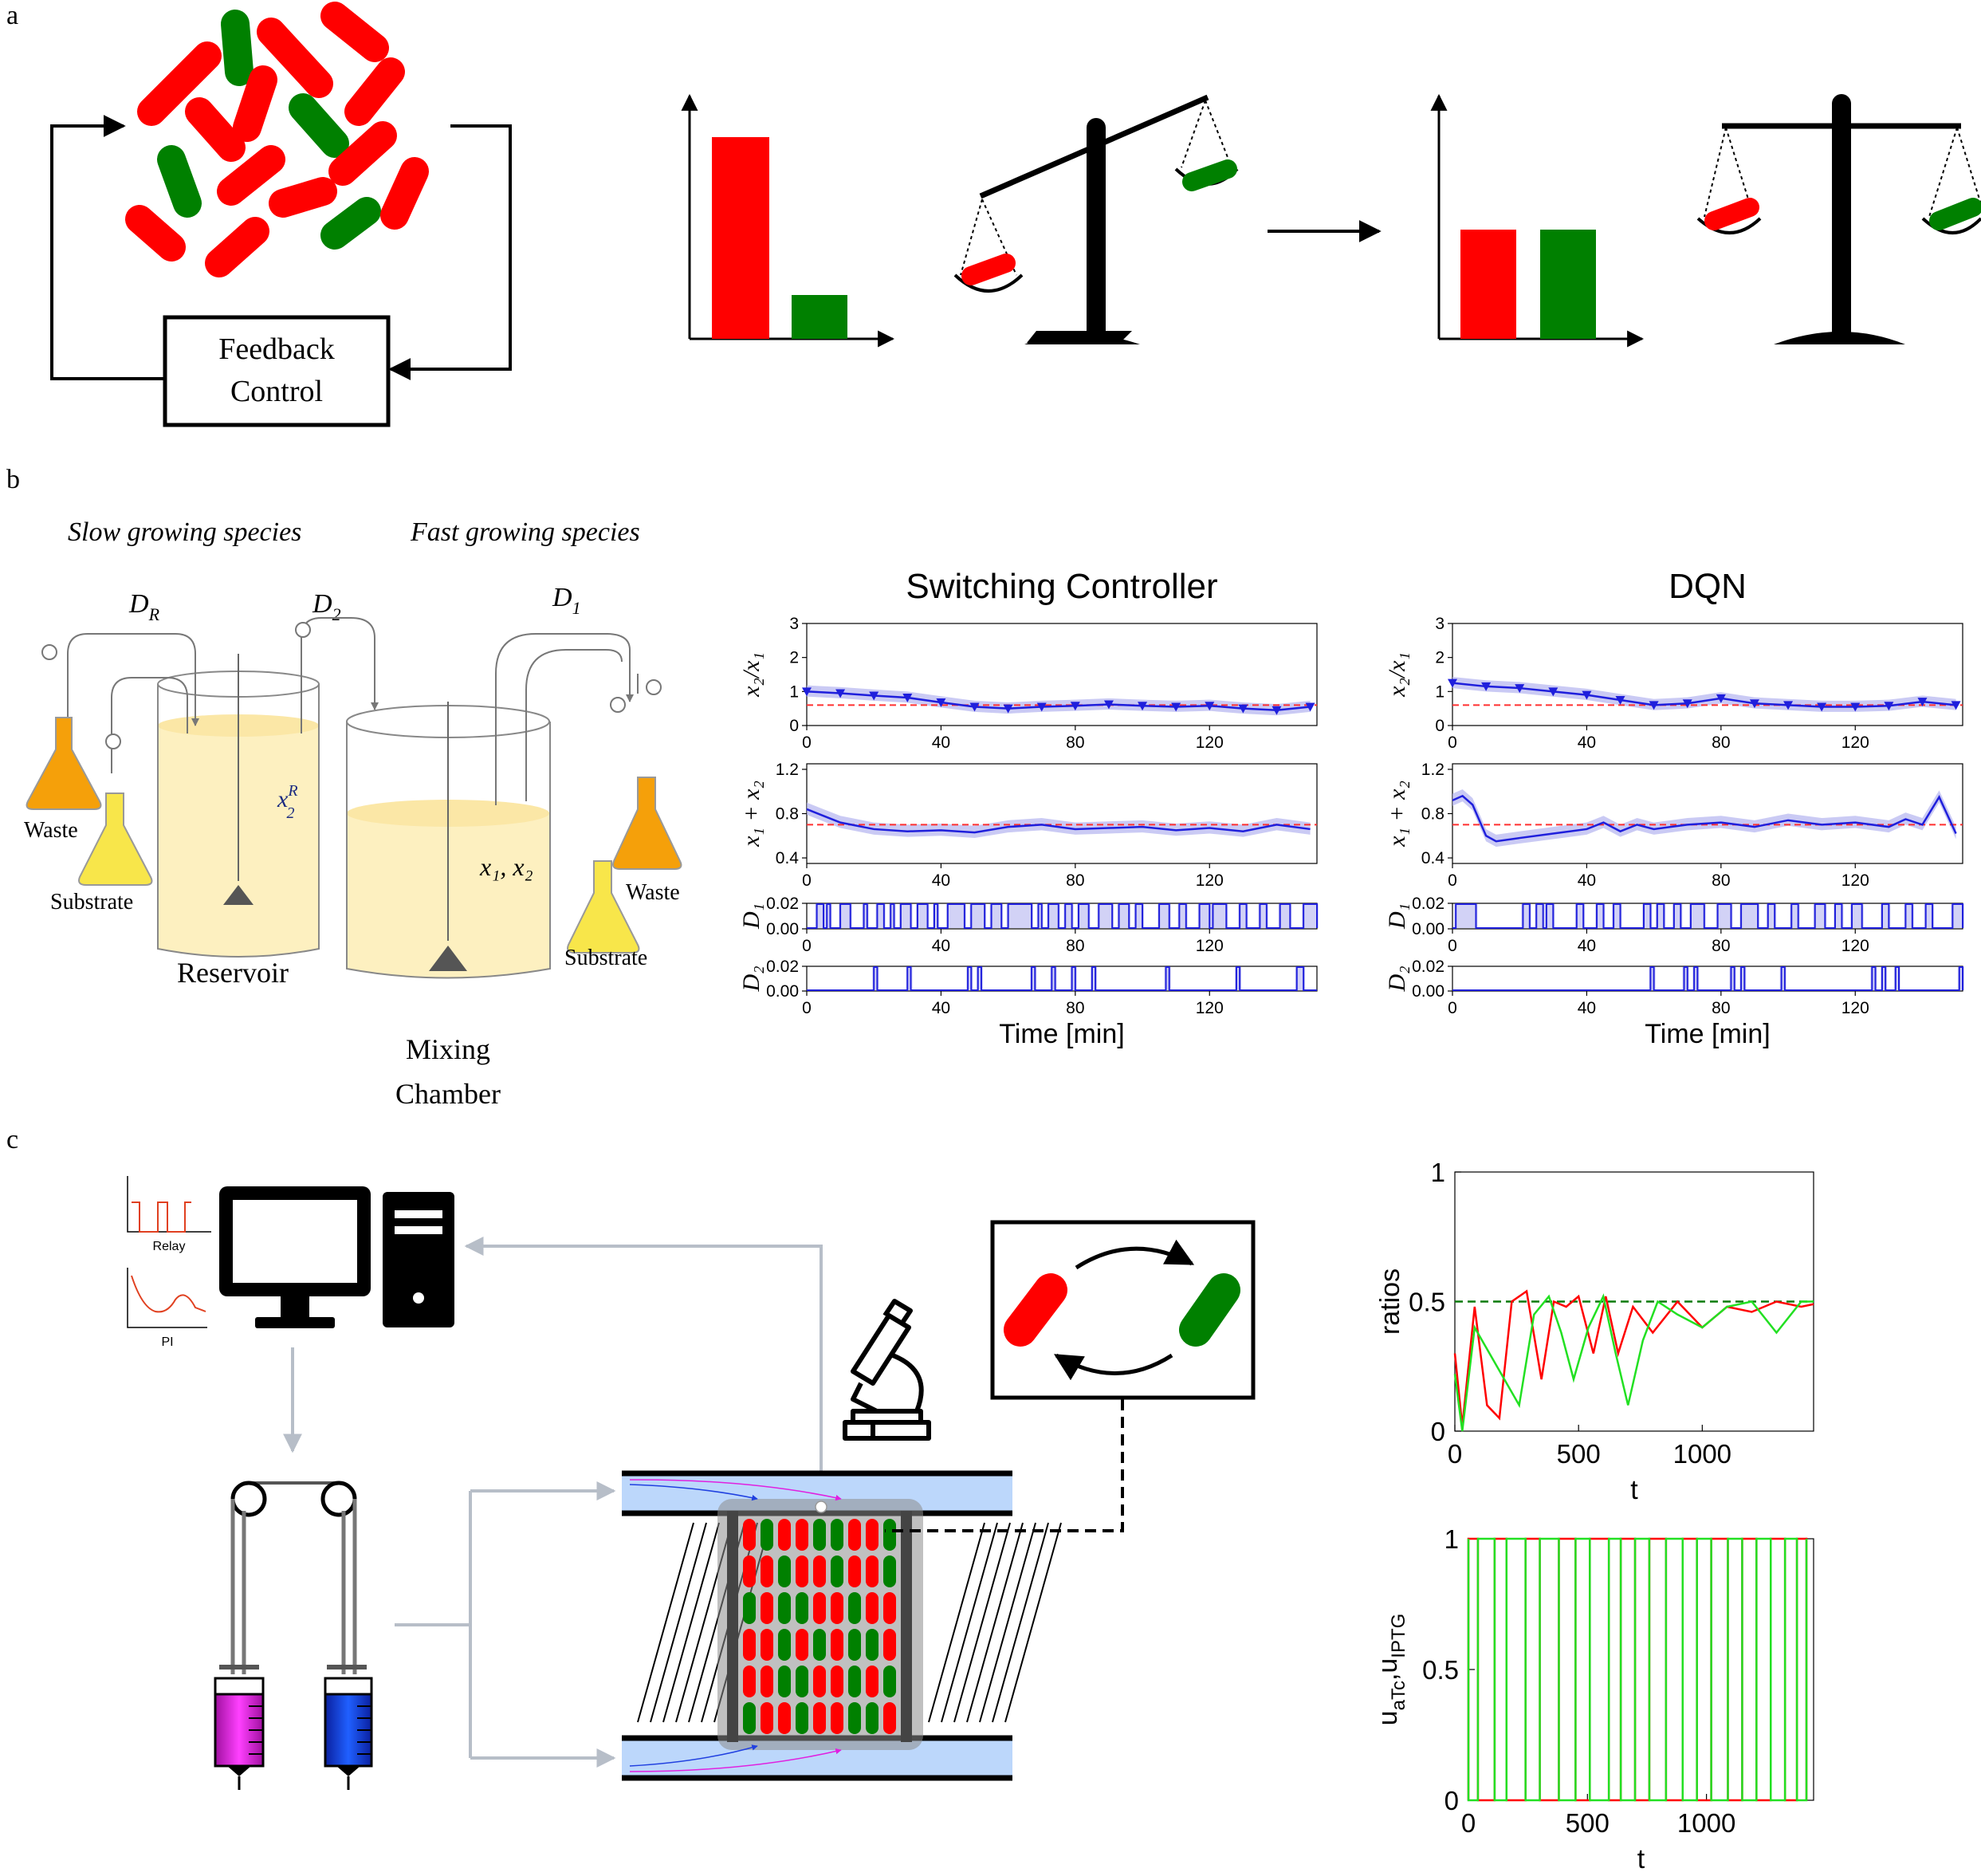 This screenshot has width=1981, height=1876. What do you see at coordinates (1397, 815) in the screenshot?
I see `y-axis-label: x₁ + x₂` at bounding box center [1397, 815].